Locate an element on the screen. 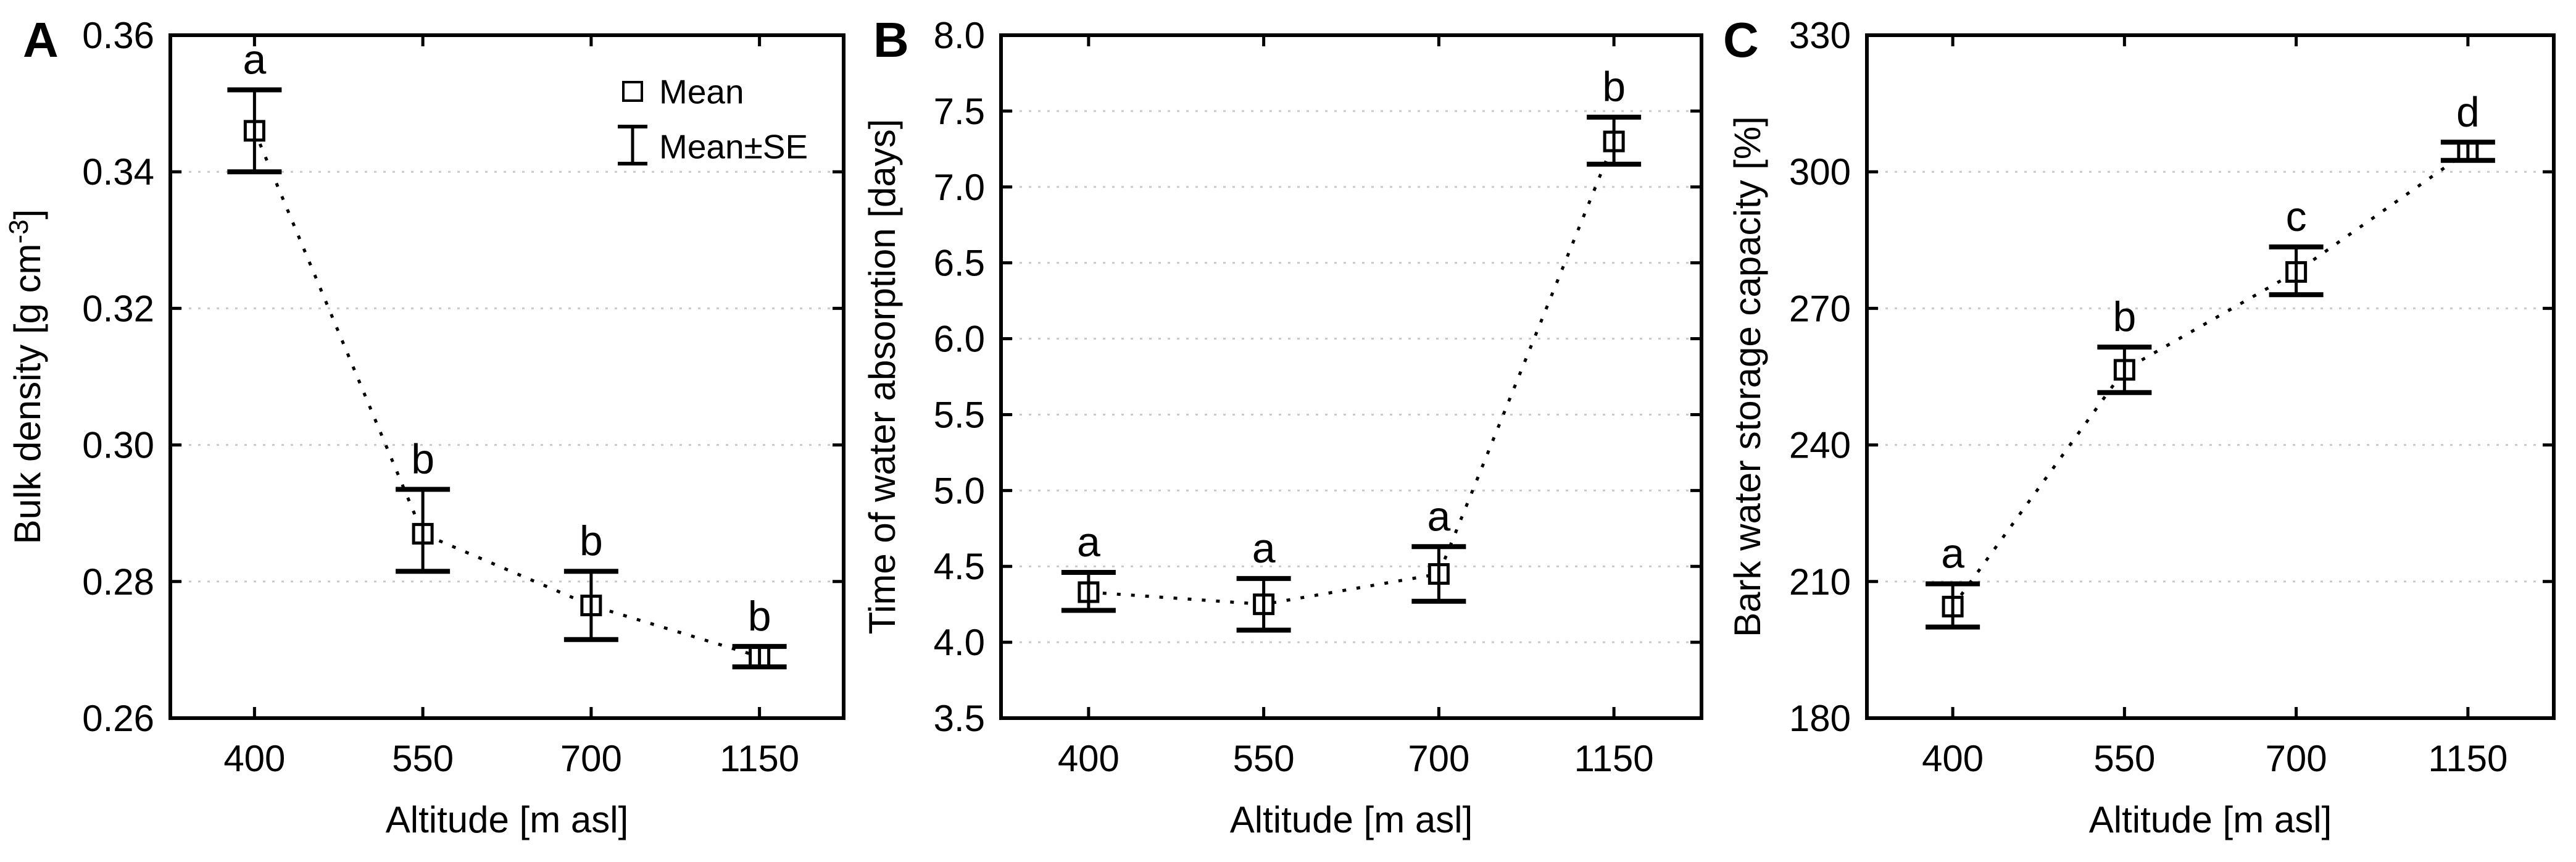  y-tick-label: 0.30 is located at coordinates (118, 445).